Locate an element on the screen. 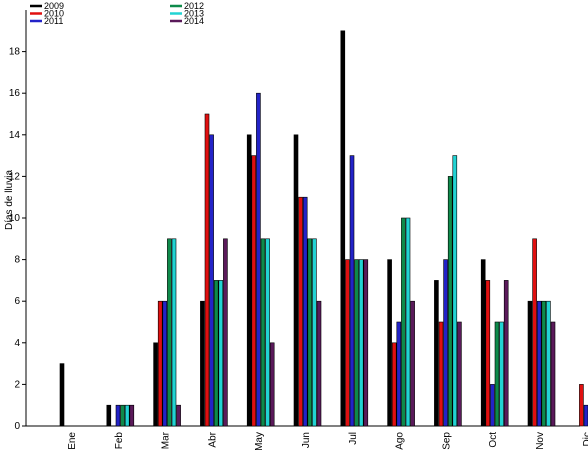 Image resolution: width=588 pixels, height=450 pixels. bar-2010-Jul is located at coordinates (347, 343).